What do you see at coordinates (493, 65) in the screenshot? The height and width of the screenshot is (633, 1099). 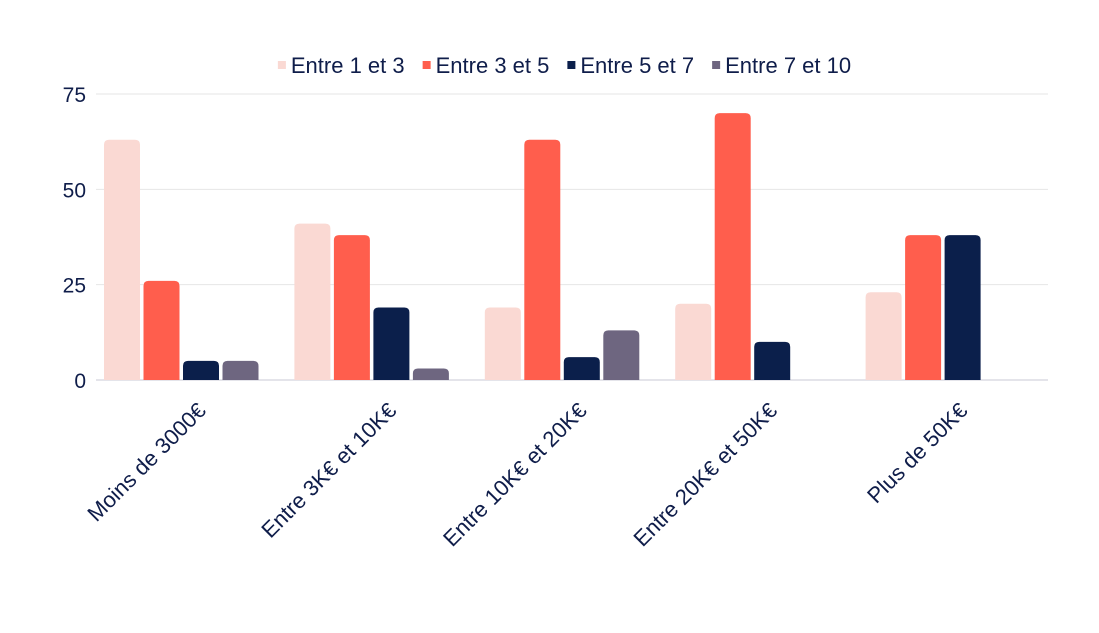 I see `legend-label: Entre 3 et 5` at bounding box center [493, 65].